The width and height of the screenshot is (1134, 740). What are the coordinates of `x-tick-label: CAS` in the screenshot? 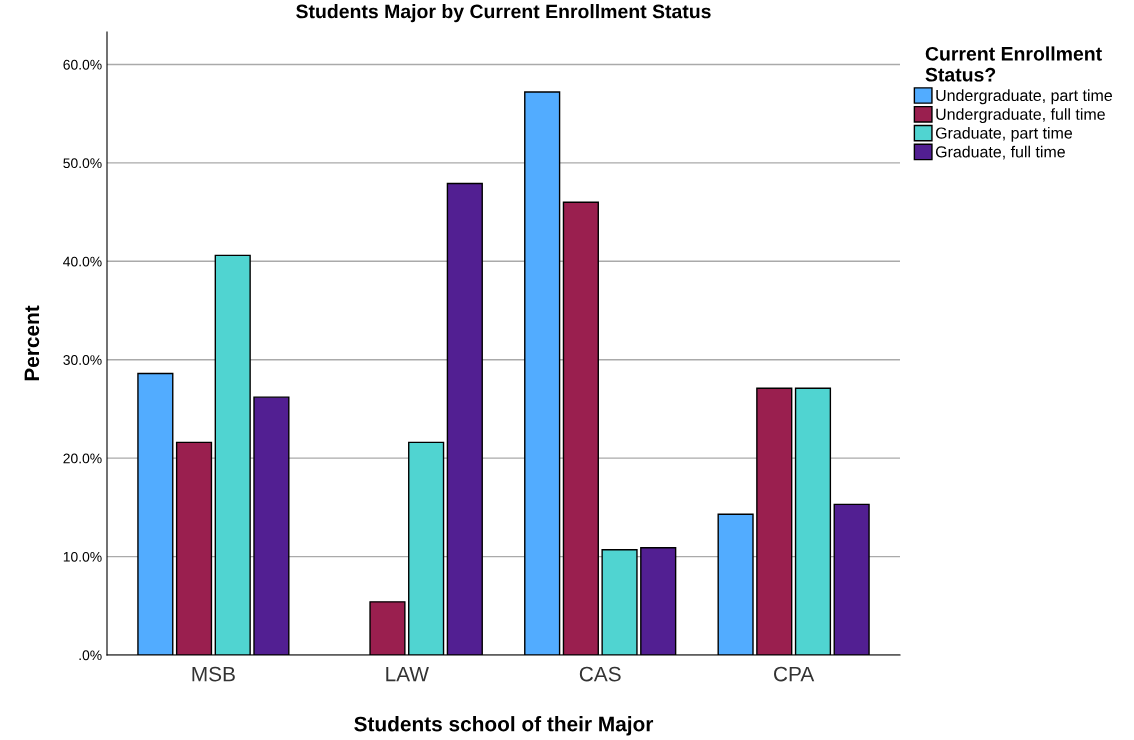 It's located at (600, 674).